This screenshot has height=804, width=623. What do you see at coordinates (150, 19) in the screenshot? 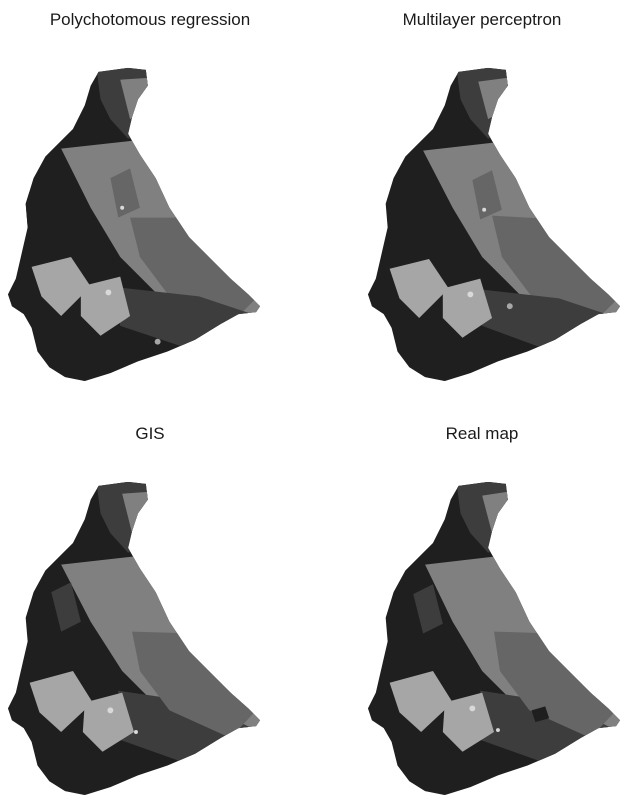
I see `panel-title: Polychotomous regression` at bounding box center [150, 19].